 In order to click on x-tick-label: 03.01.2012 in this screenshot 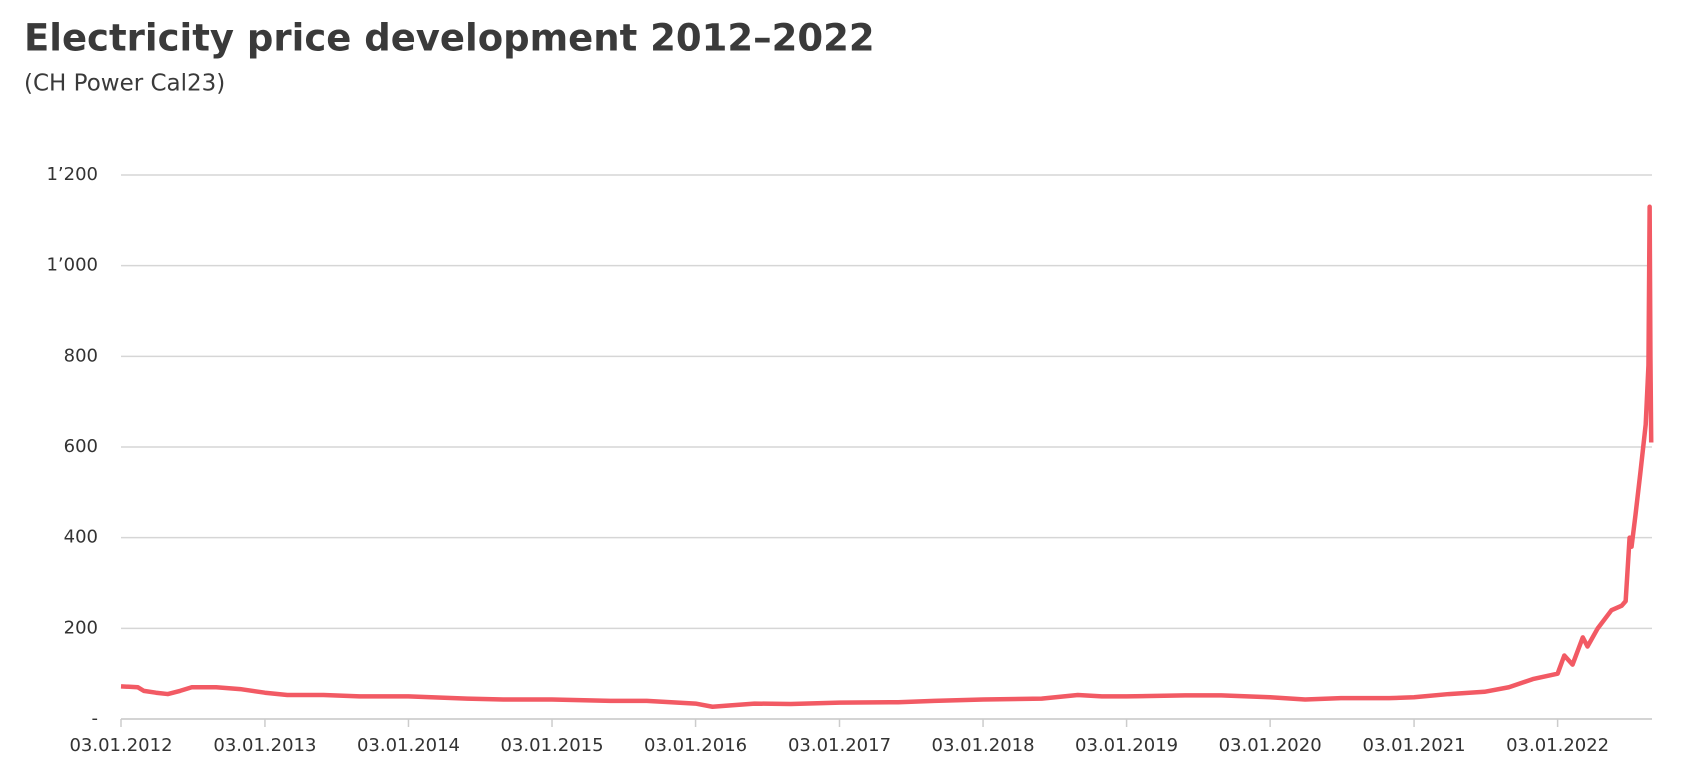, I will do `click(120, 745)`.